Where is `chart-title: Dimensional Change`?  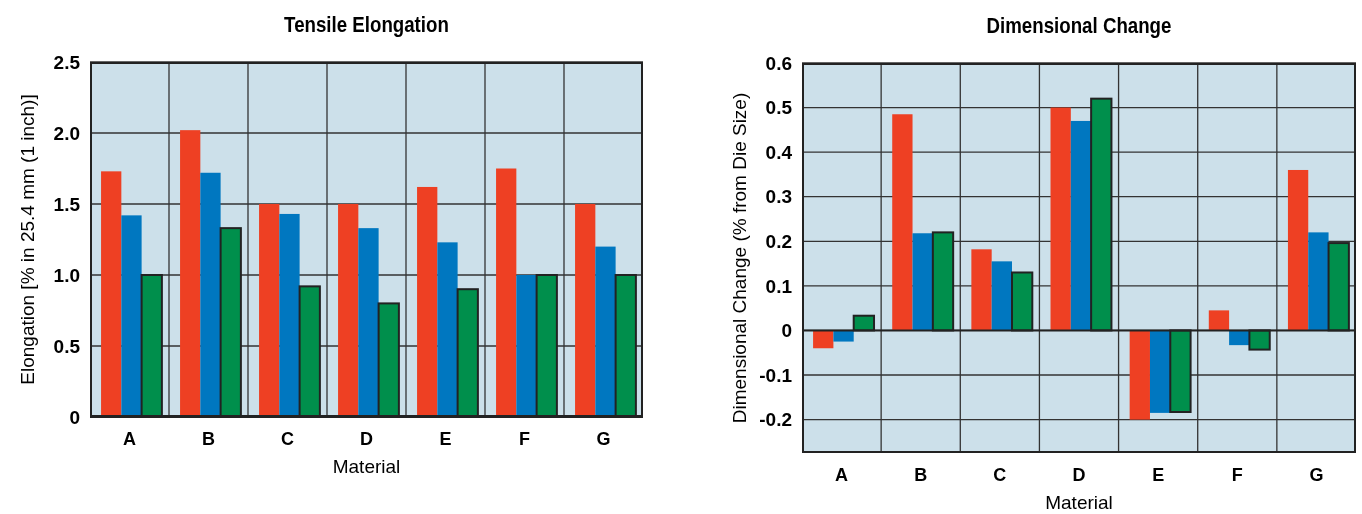 chart-title: Dimensional Change is located at coordinates (1079, 25).